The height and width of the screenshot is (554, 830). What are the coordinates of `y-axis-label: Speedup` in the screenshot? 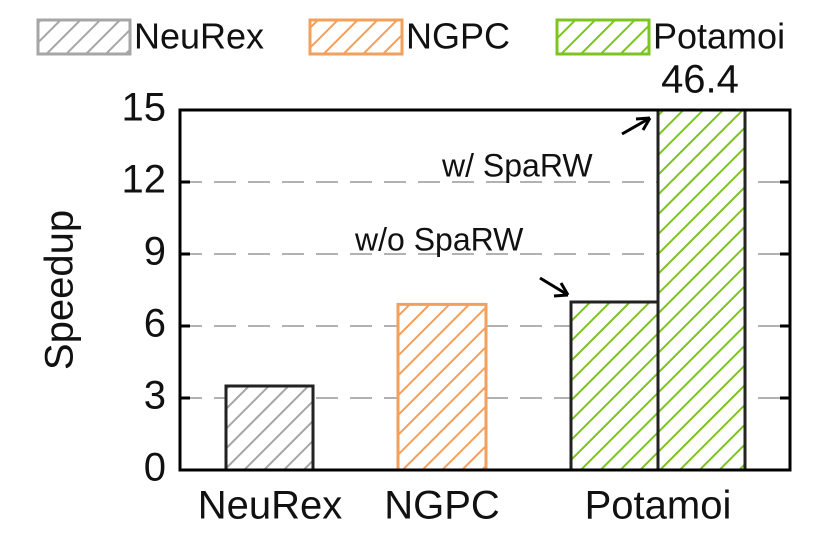 It's located at (60, 290).